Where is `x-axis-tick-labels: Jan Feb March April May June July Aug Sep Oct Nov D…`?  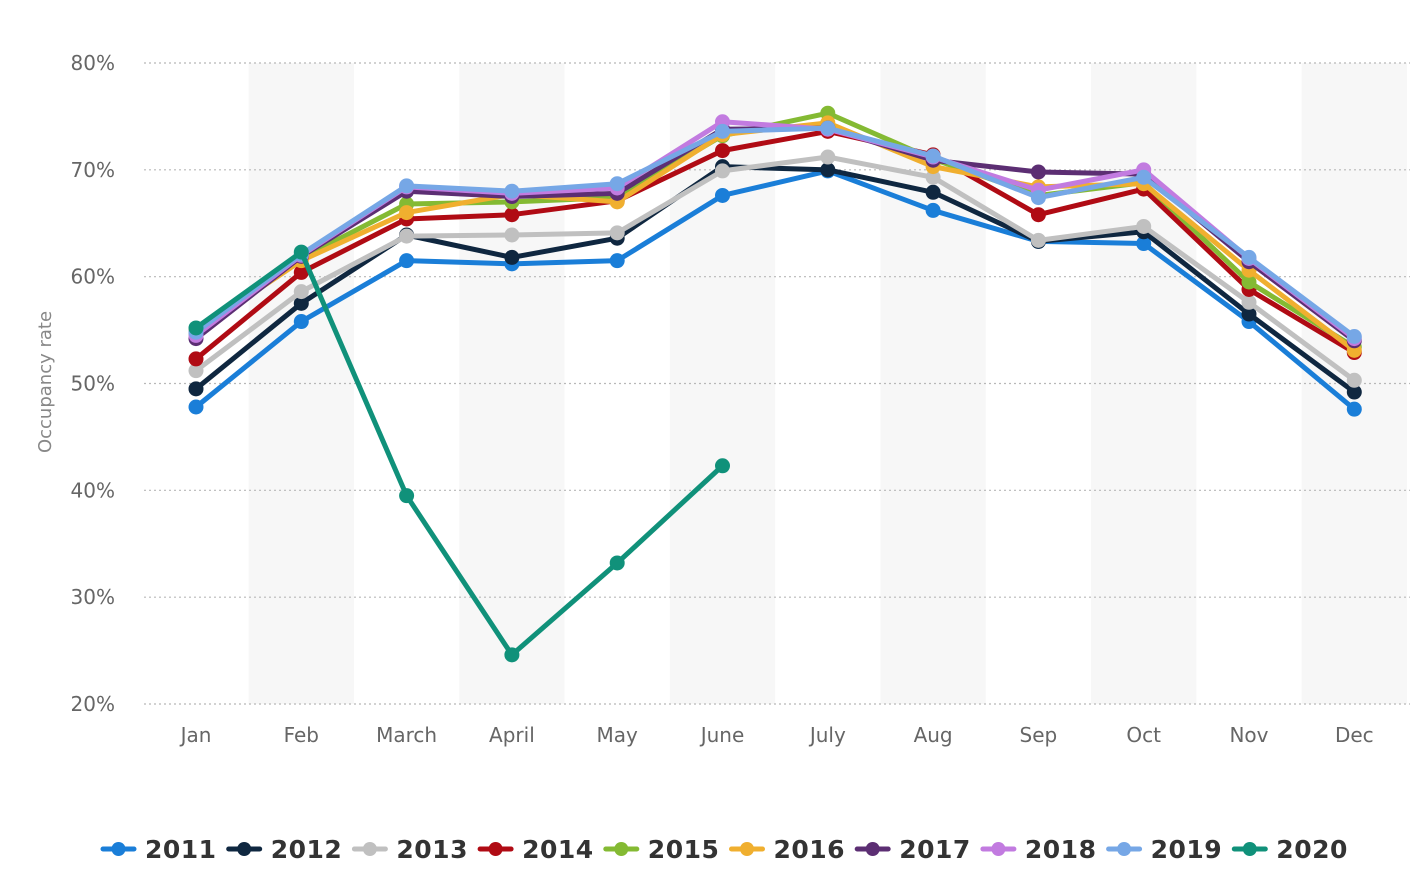 x-axis-tick-labels: Jan Feb March April May June July Aug Sep Oct Nov D… is located at coordinates (776, 735).